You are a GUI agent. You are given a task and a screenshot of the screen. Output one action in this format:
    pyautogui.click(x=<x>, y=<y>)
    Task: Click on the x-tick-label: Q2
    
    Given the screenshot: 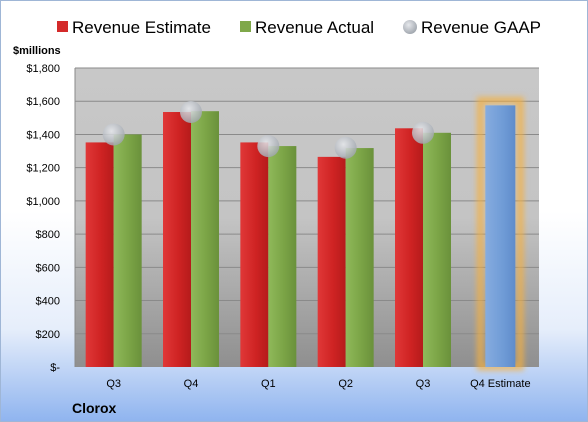 What is the action you would take?
    pyautogui.click(x=345, y=384)
    